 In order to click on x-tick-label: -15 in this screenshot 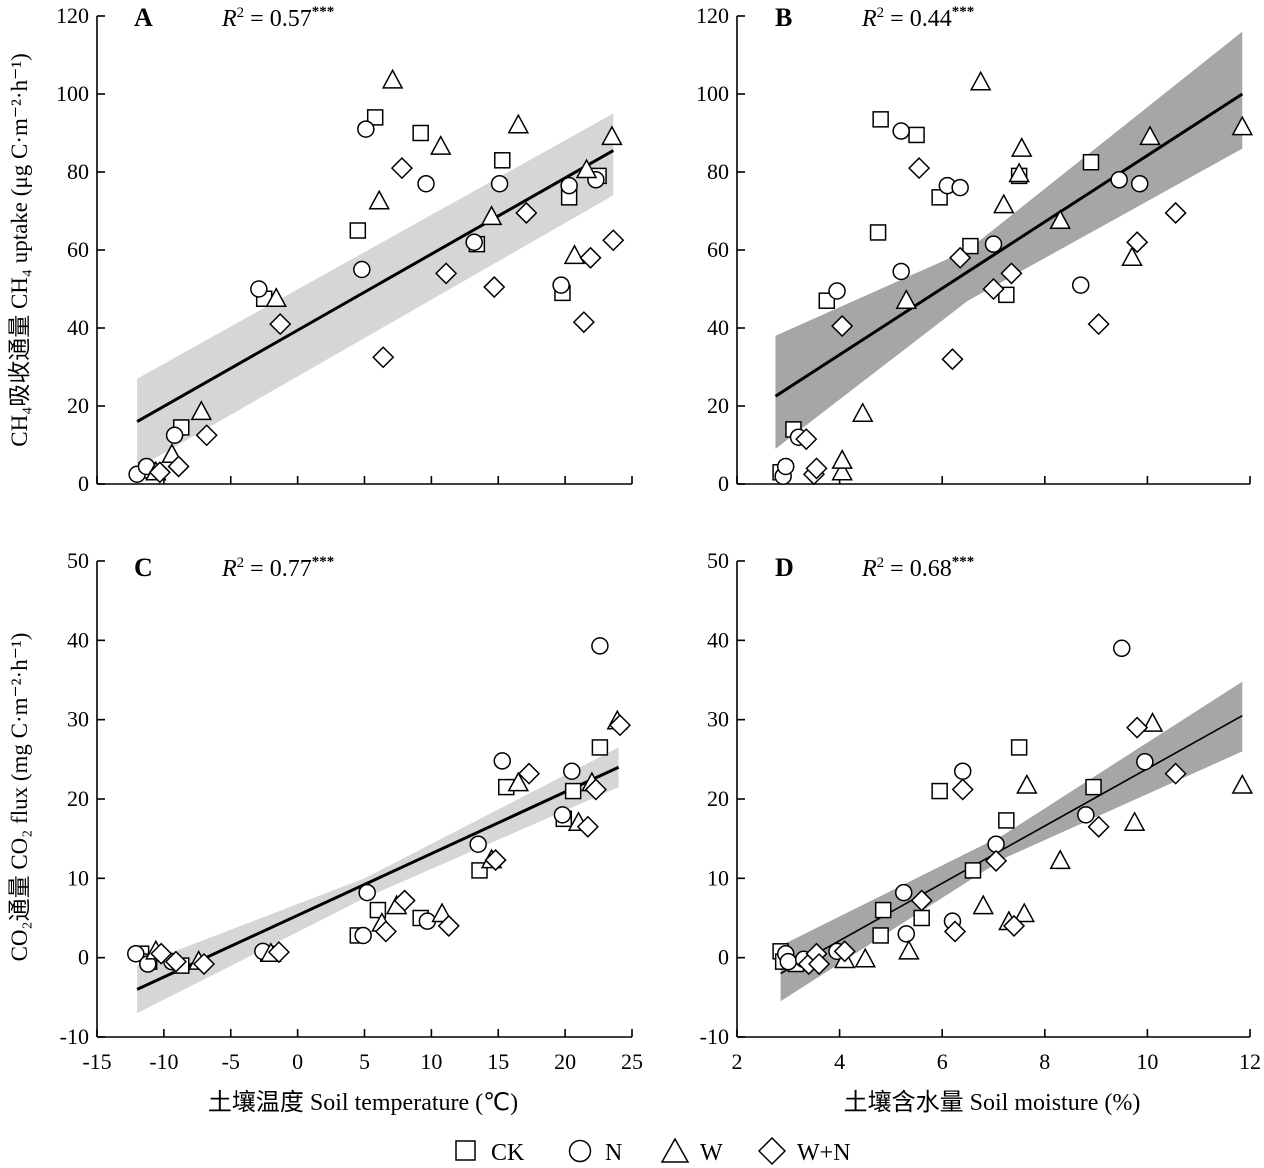, I will do `click(96, 1061)`.